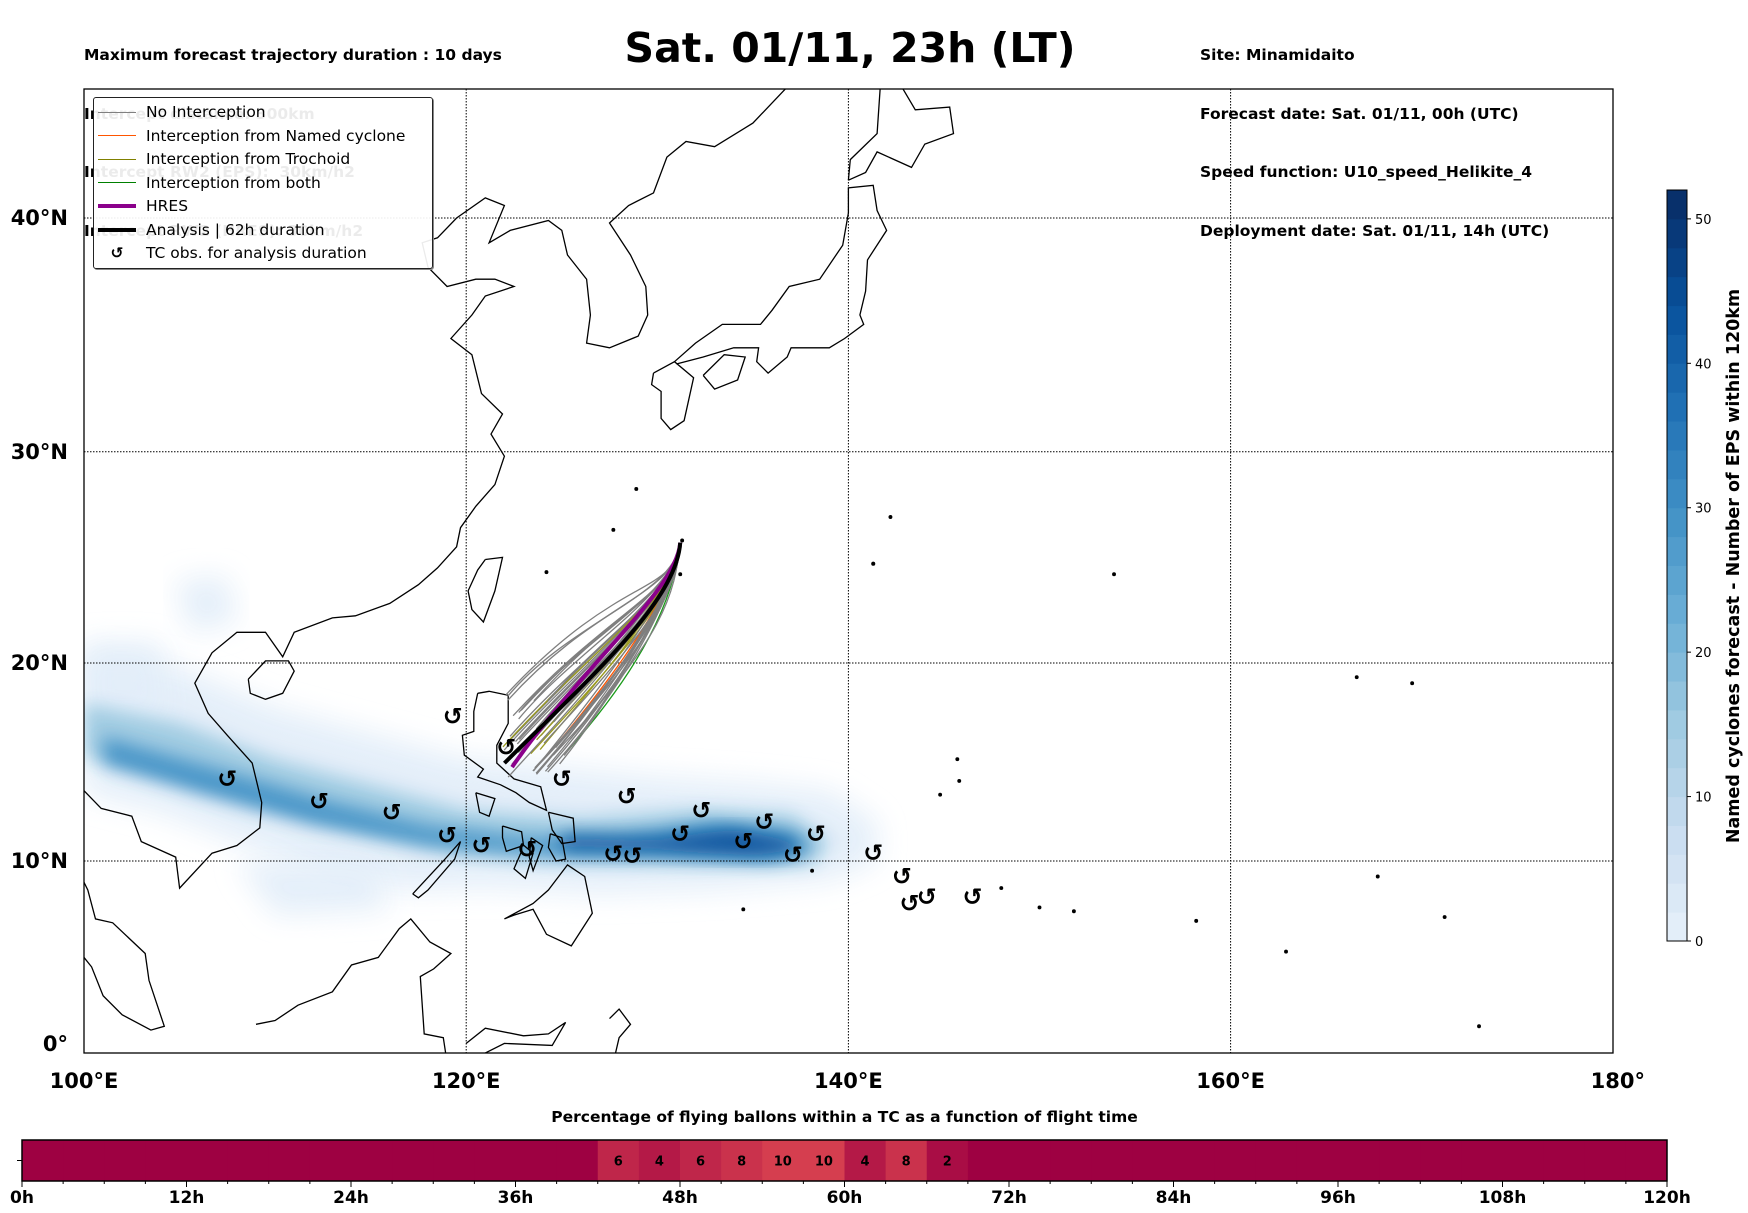 Image resolution: width=1748 pixels, height=1213 pixels. I want to click on flight-bar-tick-label: 84h, so click(1173, 1198).